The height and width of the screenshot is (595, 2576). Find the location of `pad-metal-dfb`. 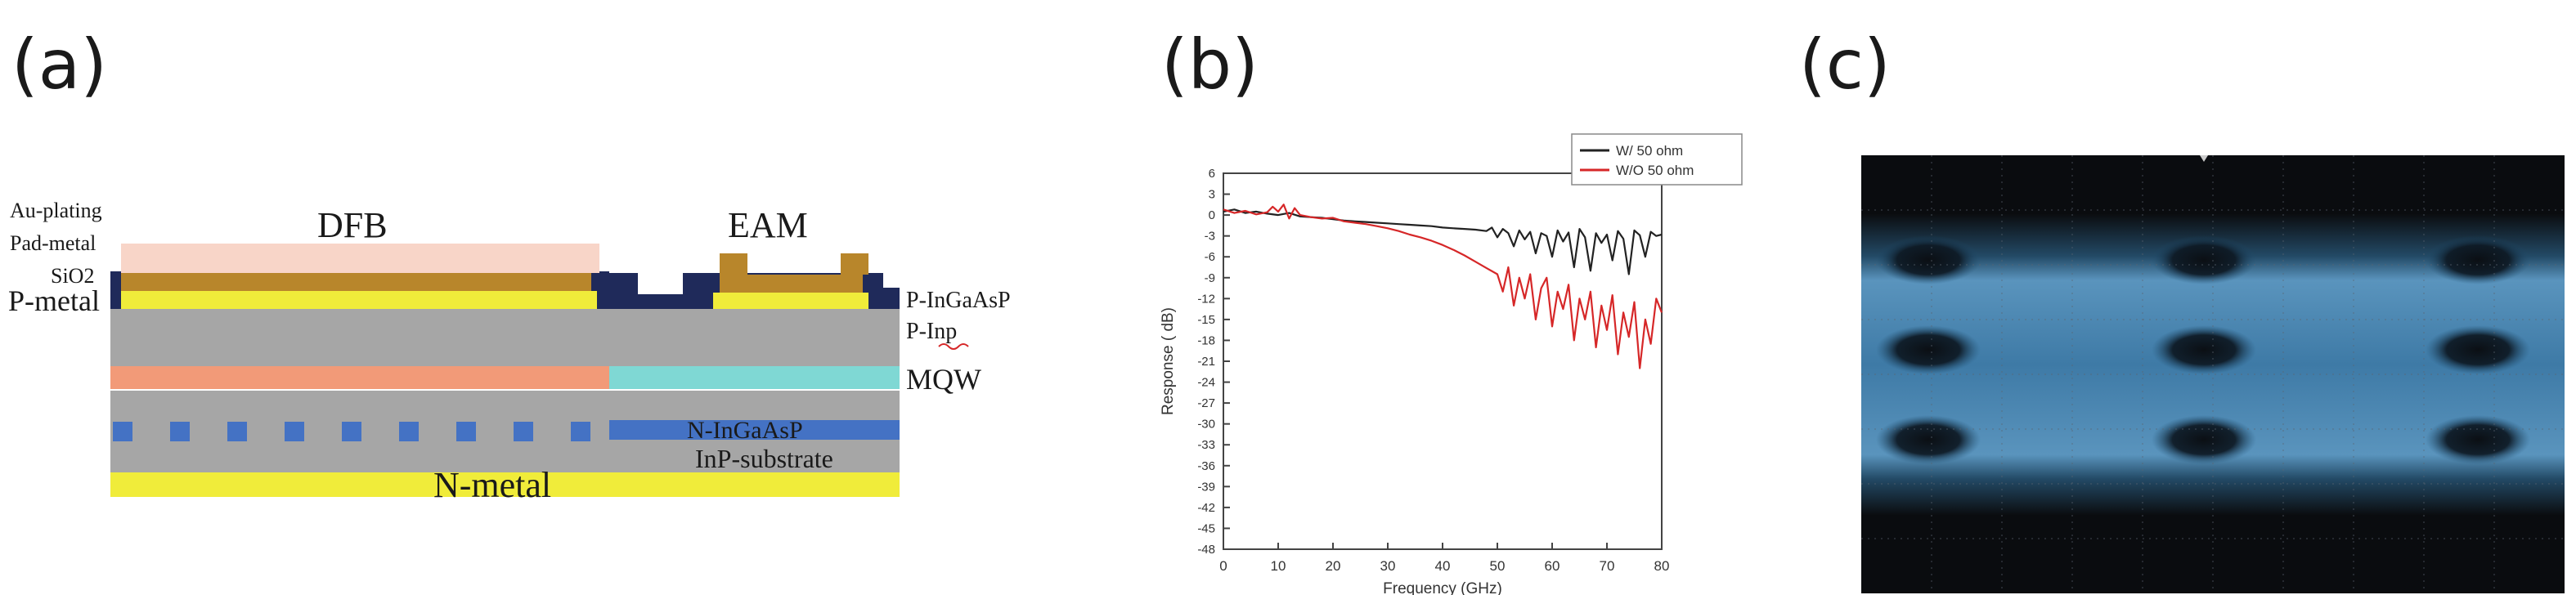

pad-metal-dfb is located at coordinates (360, 258).